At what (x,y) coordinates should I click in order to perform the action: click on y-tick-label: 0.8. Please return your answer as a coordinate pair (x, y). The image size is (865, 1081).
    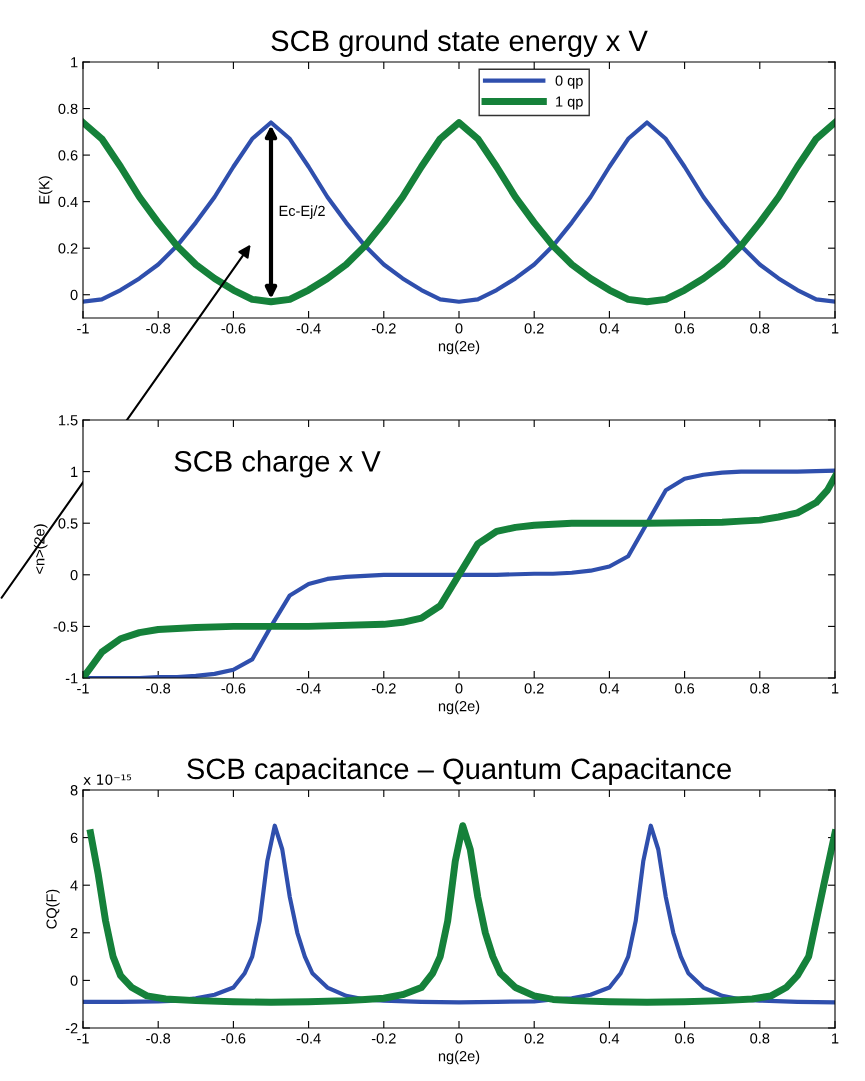
    Looking at the image, I should click on (68, 108).